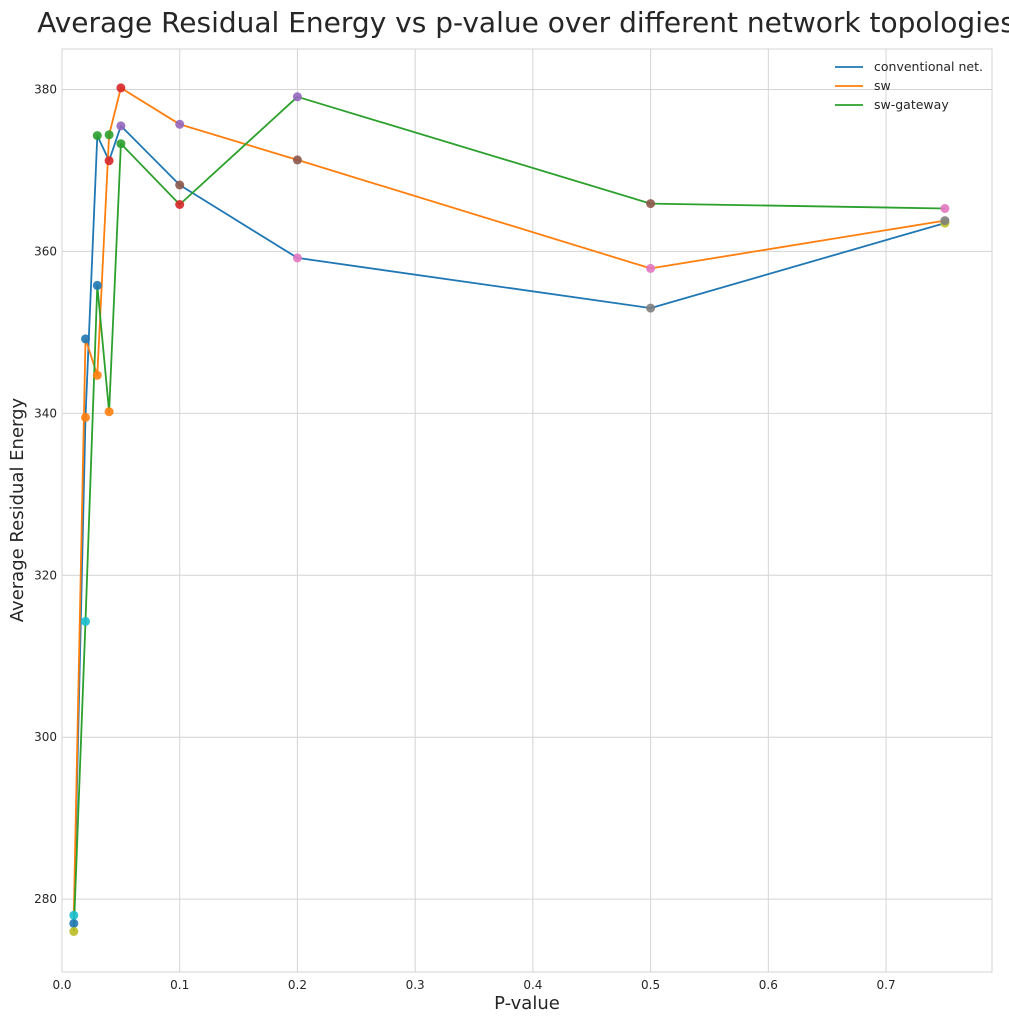  I want to click on y-tick-label: 280, so click(45, 899).